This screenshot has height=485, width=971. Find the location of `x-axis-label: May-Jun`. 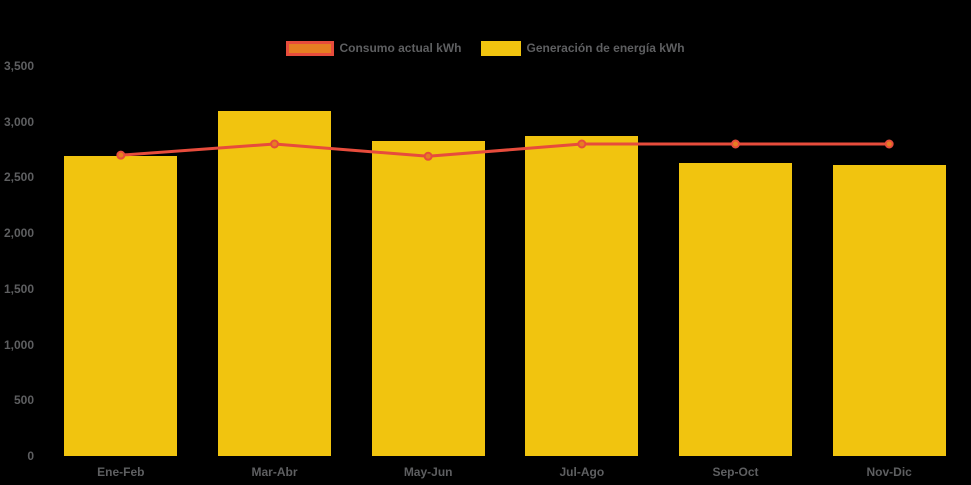

x-axis-label: May-Jun is located at coordinates (428, 472).